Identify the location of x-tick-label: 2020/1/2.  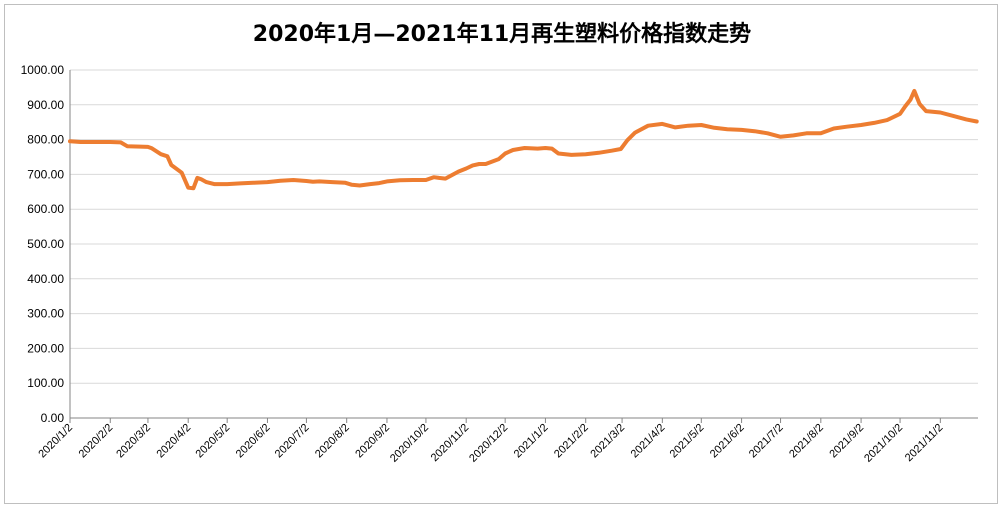
(55, 441).